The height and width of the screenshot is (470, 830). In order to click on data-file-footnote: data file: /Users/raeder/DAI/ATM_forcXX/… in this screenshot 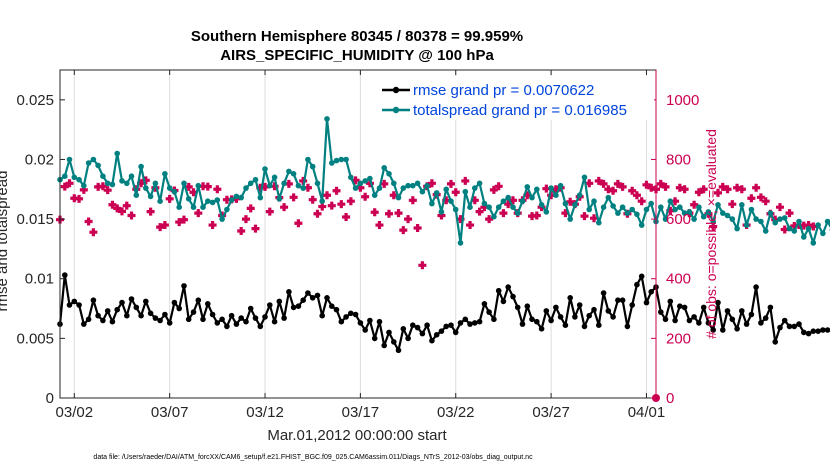, I will do `click(313, 457)`.